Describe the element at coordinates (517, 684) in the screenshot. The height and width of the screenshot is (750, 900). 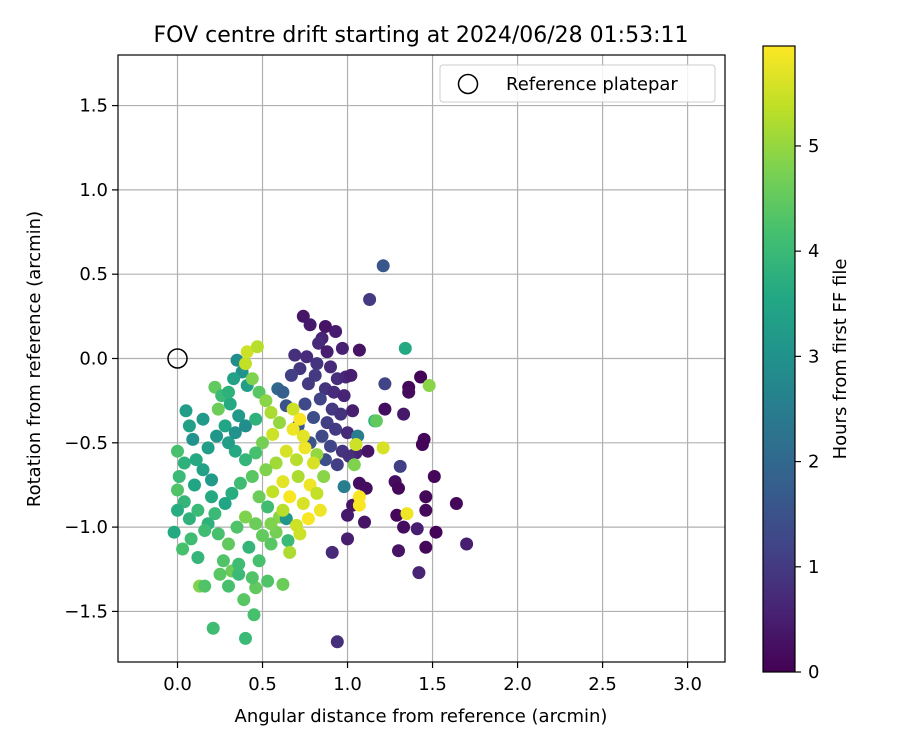
I see `x-tick-label: 2.0` at that location.